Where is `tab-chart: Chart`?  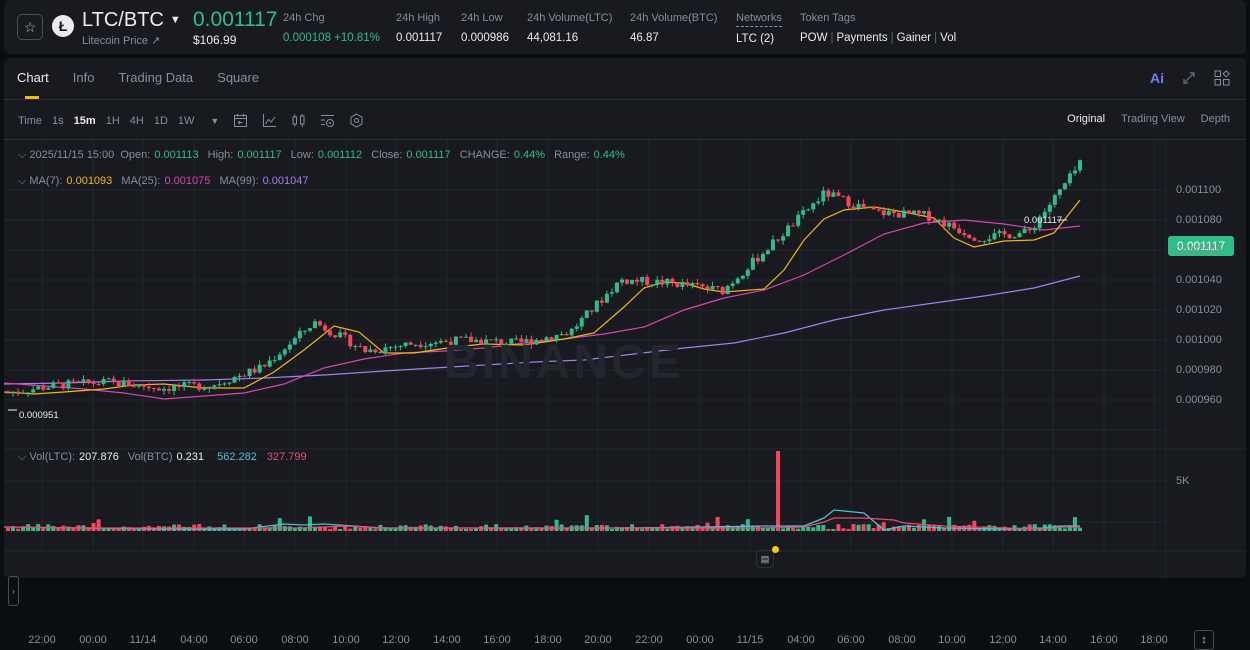
tab-chart: Chart is located at coordinates (33, 84).